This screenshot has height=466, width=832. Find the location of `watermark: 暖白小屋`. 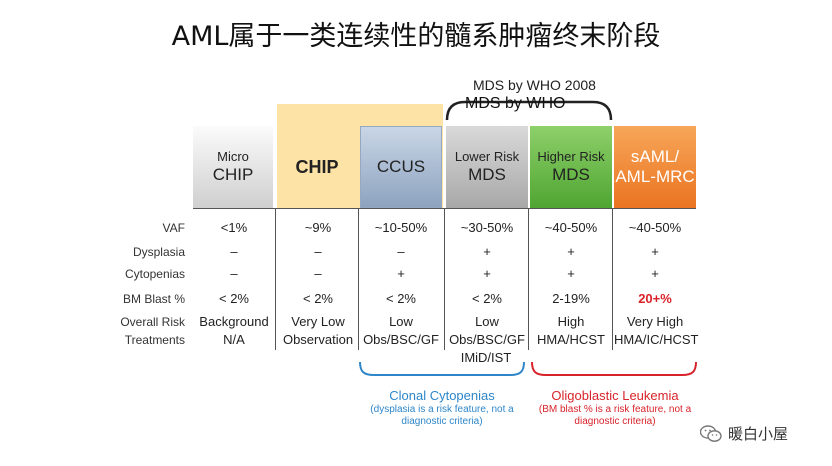

watermark: 暖白小屋 is located at coordinates (744, 433).